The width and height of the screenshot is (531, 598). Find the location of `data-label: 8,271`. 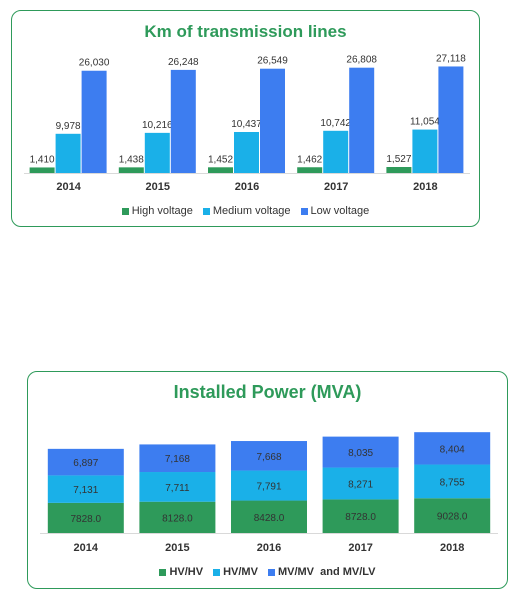

data-label: 8,271 is located at coordinates (360, 484).